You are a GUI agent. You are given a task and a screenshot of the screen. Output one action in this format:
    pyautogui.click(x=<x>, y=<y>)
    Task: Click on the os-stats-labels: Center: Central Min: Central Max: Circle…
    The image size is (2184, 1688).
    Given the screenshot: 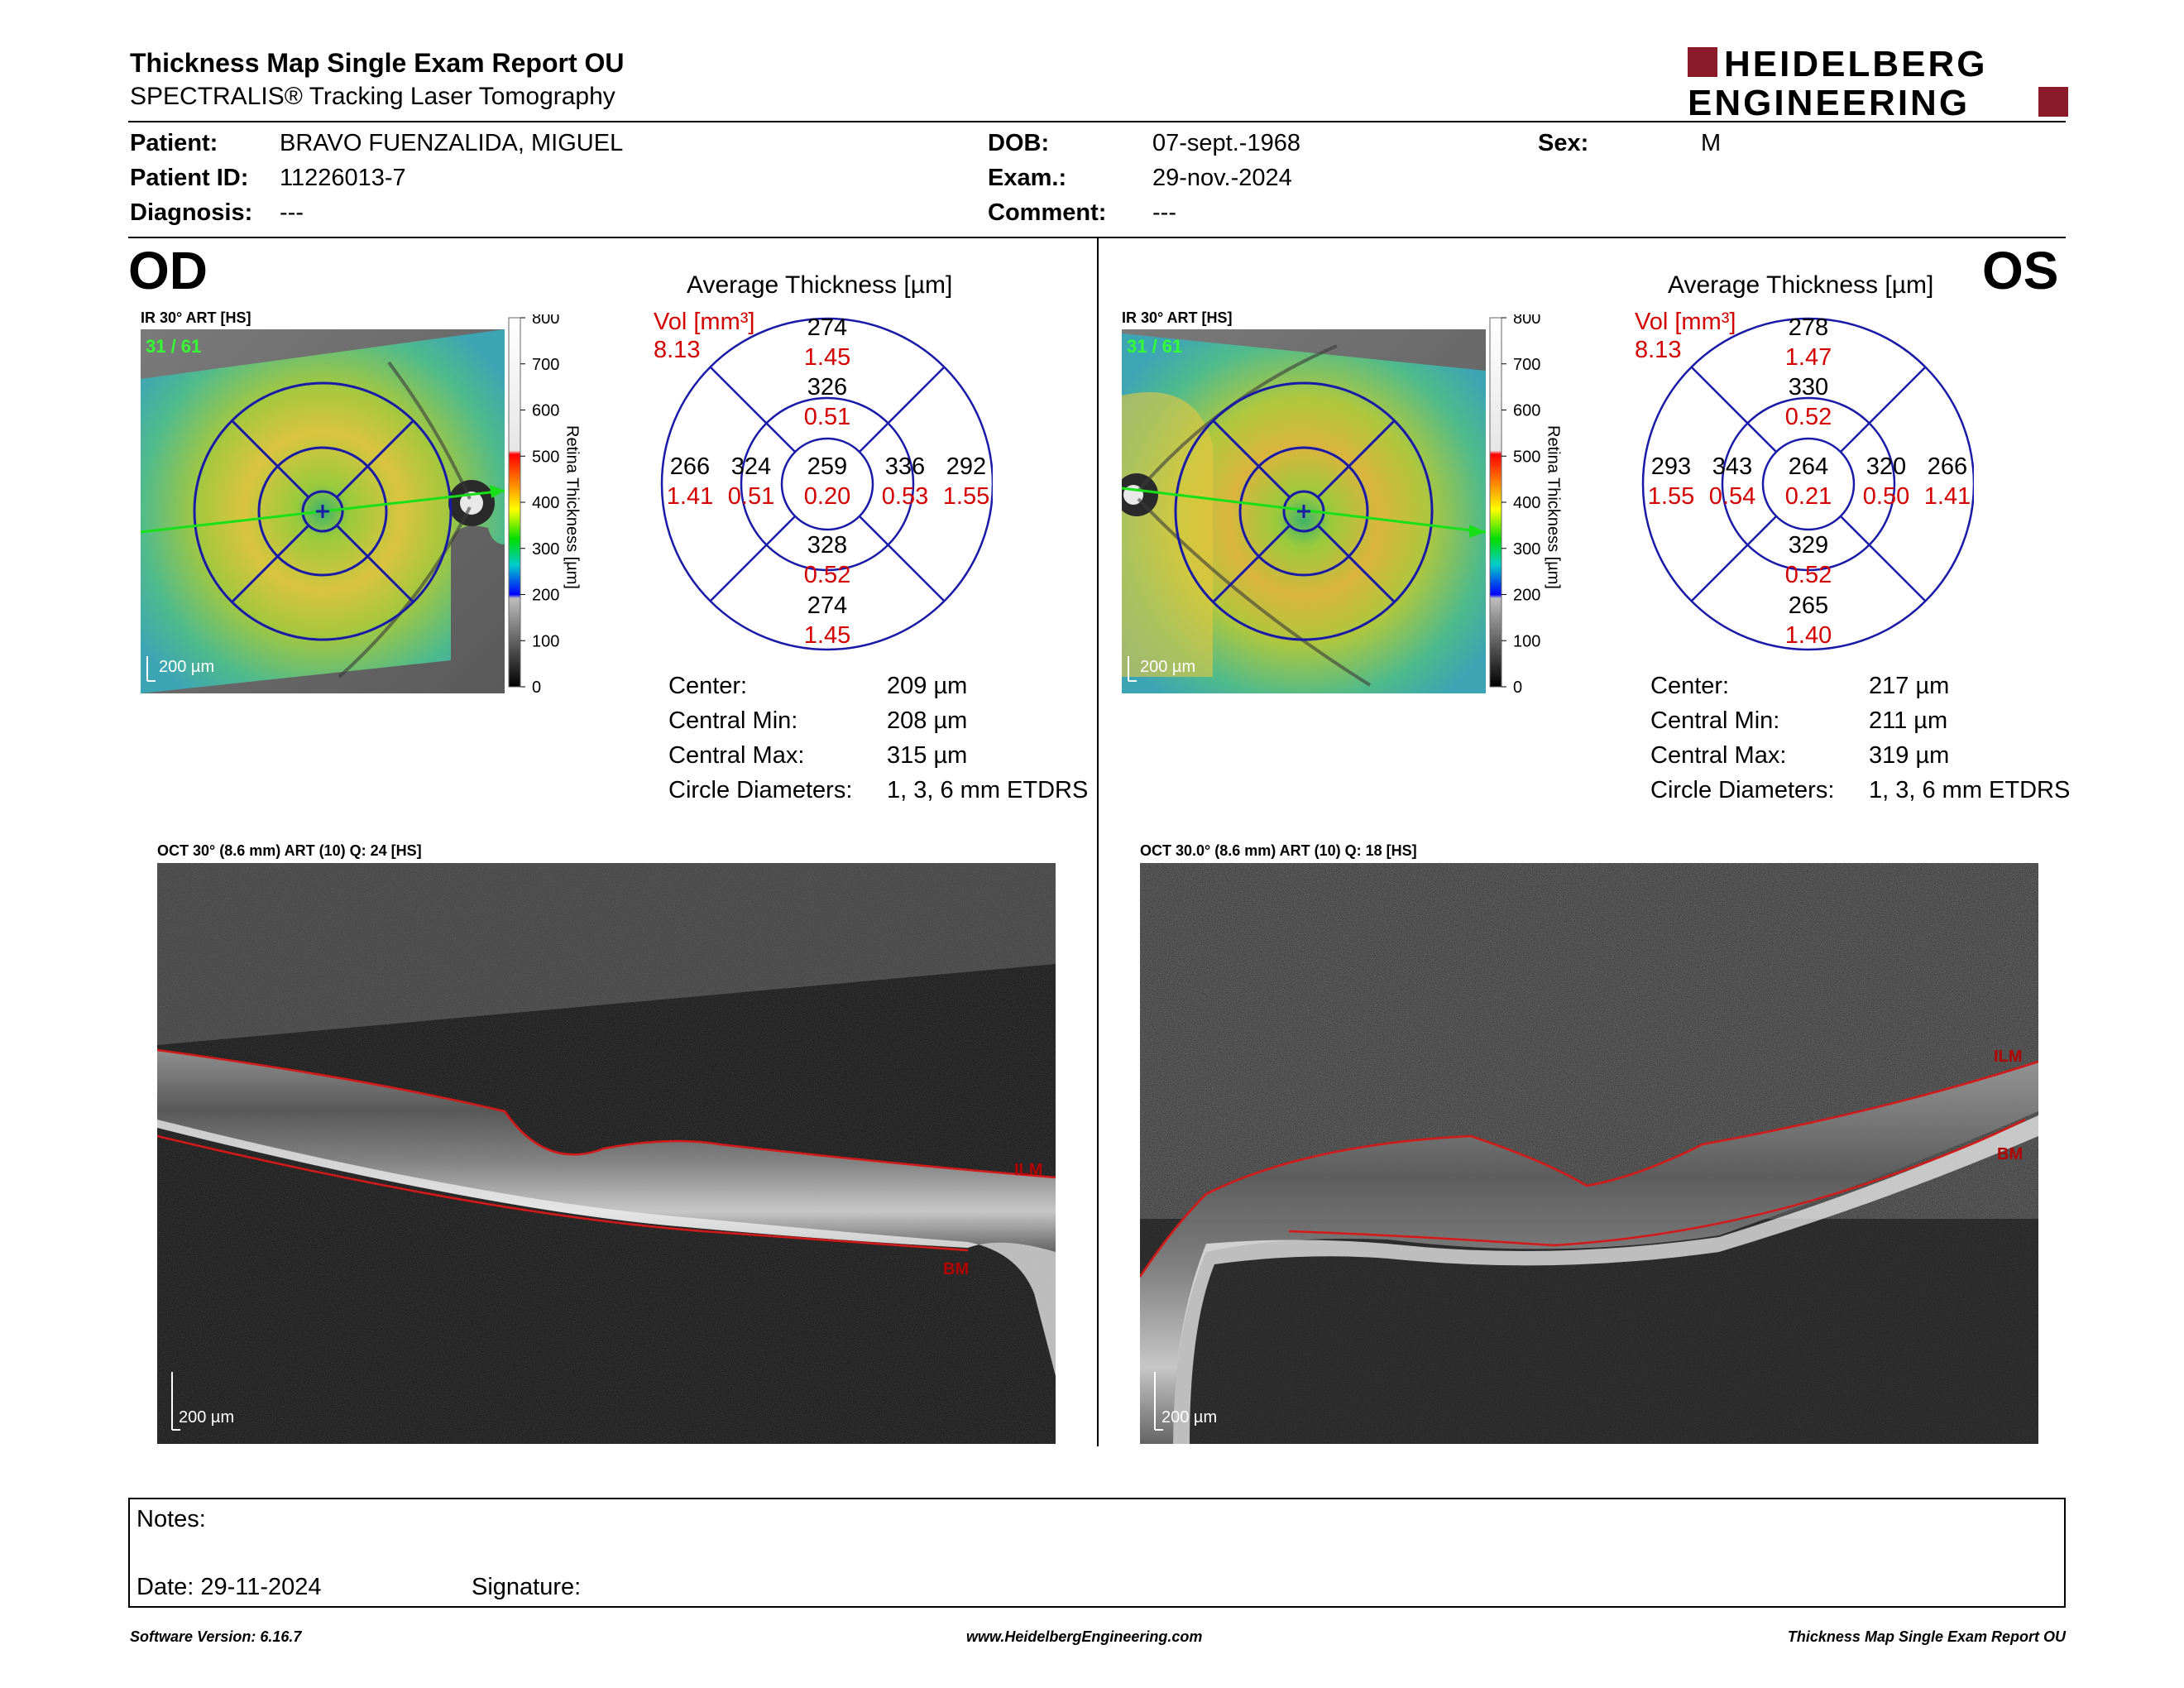 What is the action you would take?
    pyautogui.click(x=1742, y=738)
    